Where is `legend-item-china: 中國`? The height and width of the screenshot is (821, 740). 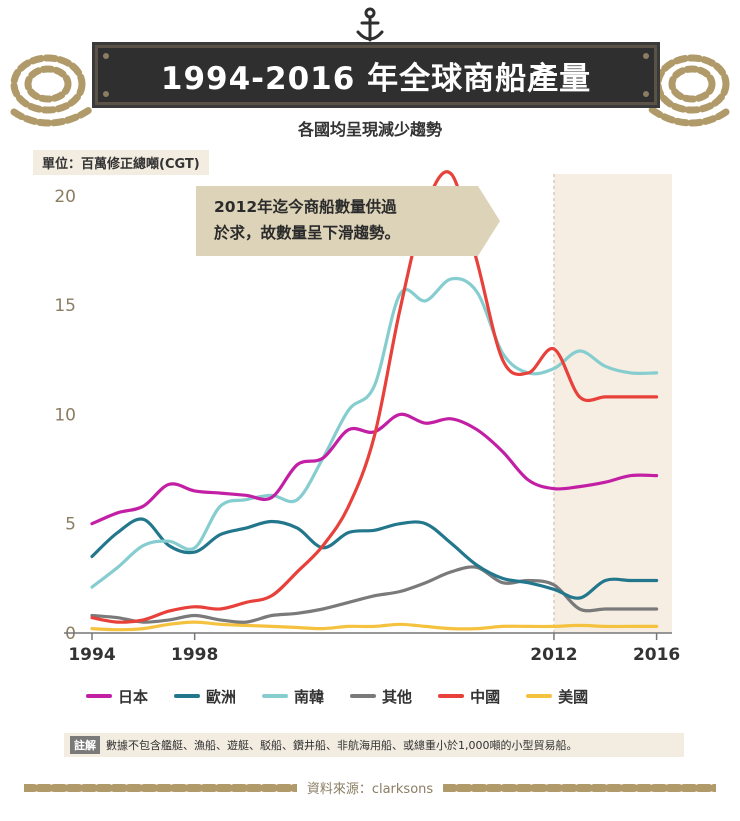 legend-item-china: 中國 is located at coordinates (469, 696).